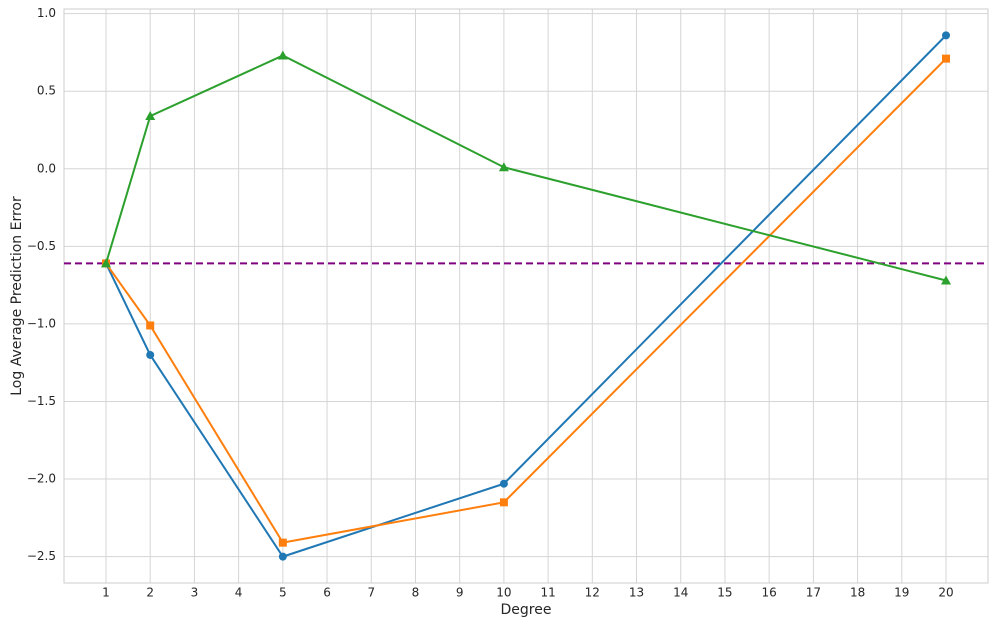 This screenshot has width=997, height=629. Describe the element at coordinates (195, 593) in the screenshot. I see `x-tick-label: 3` at that location.